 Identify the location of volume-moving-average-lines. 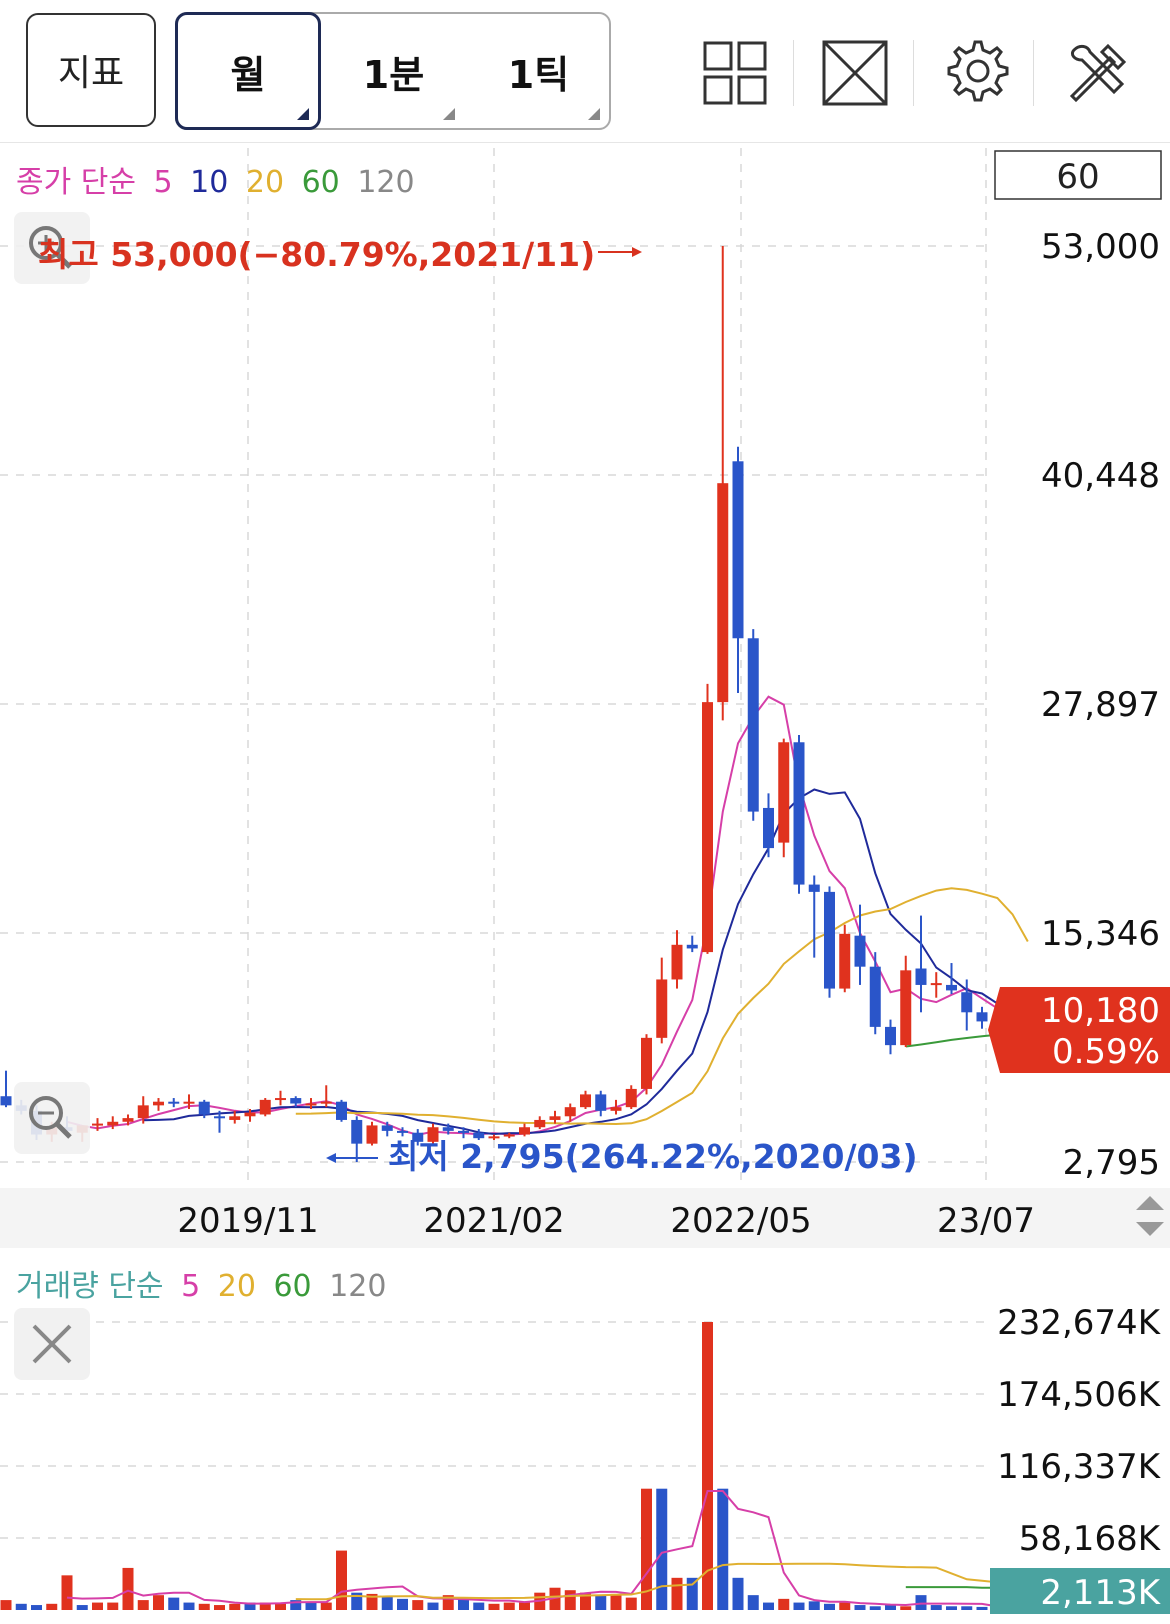
(540, 1549).